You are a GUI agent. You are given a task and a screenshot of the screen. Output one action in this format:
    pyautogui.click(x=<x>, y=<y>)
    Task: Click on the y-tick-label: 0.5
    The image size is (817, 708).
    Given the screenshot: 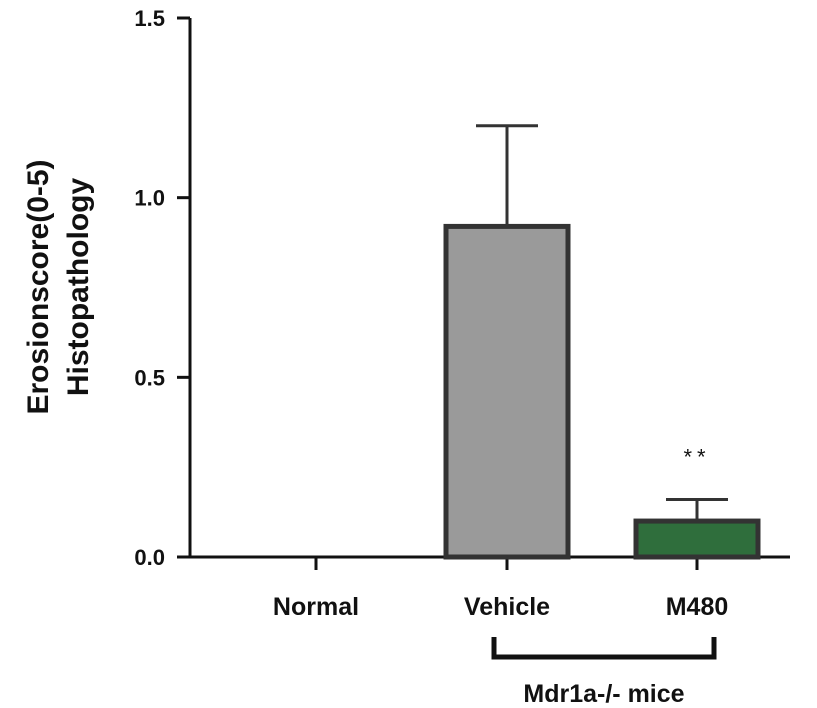 What is the action you would take?
    pyautogui.click(x=149, y=377)
    